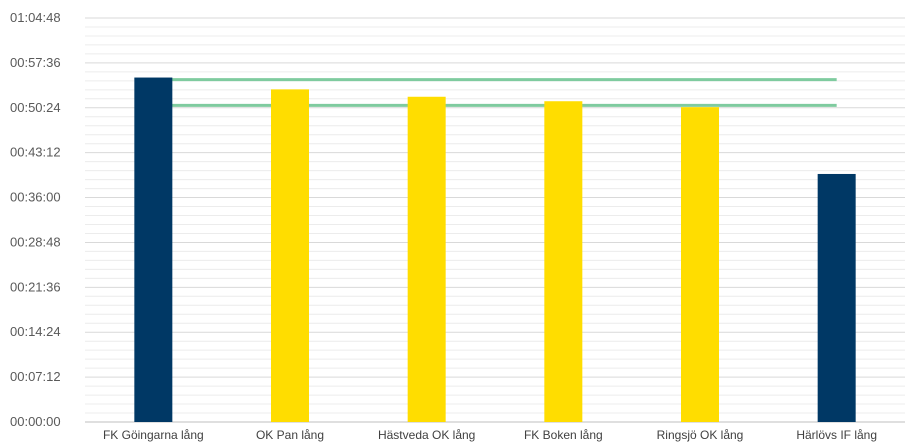 The width and height of the screenshot is (918, 448). What do you see at coordinates (35, 107) in the screenshot?
I see `y-tick-label: 00:50:24` at bounding box center [35, 107].